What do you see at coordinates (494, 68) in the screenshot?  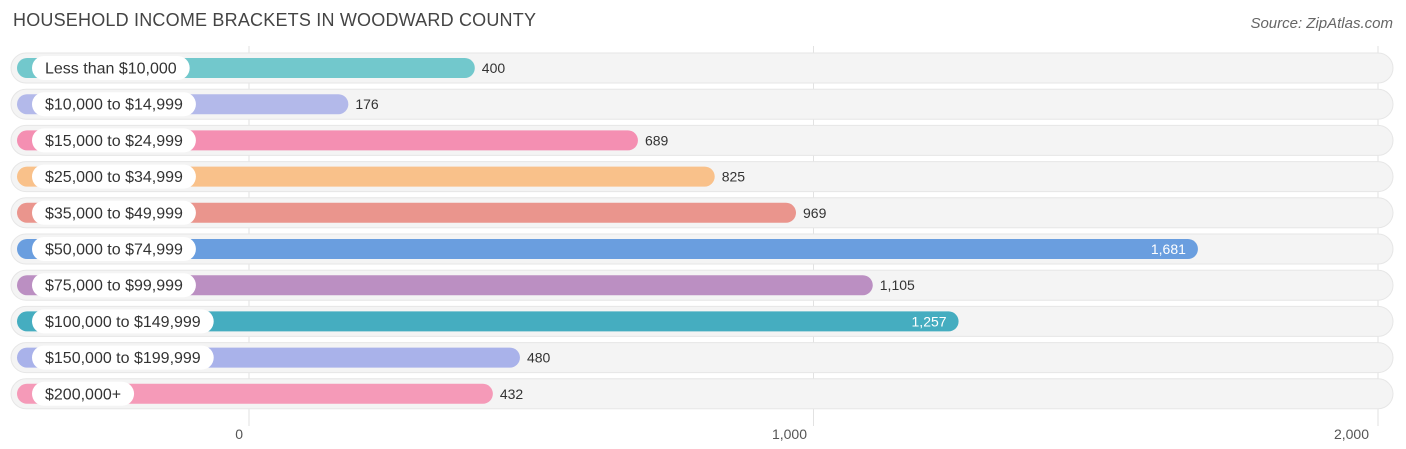 I see `value-label: 400` at bounding box center [494, 68].